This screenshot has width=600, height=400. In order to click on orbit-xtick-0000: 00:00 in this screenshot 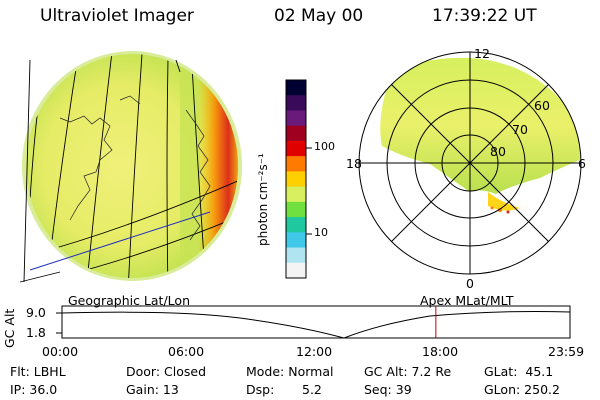, I will do `click(60, 351)`.